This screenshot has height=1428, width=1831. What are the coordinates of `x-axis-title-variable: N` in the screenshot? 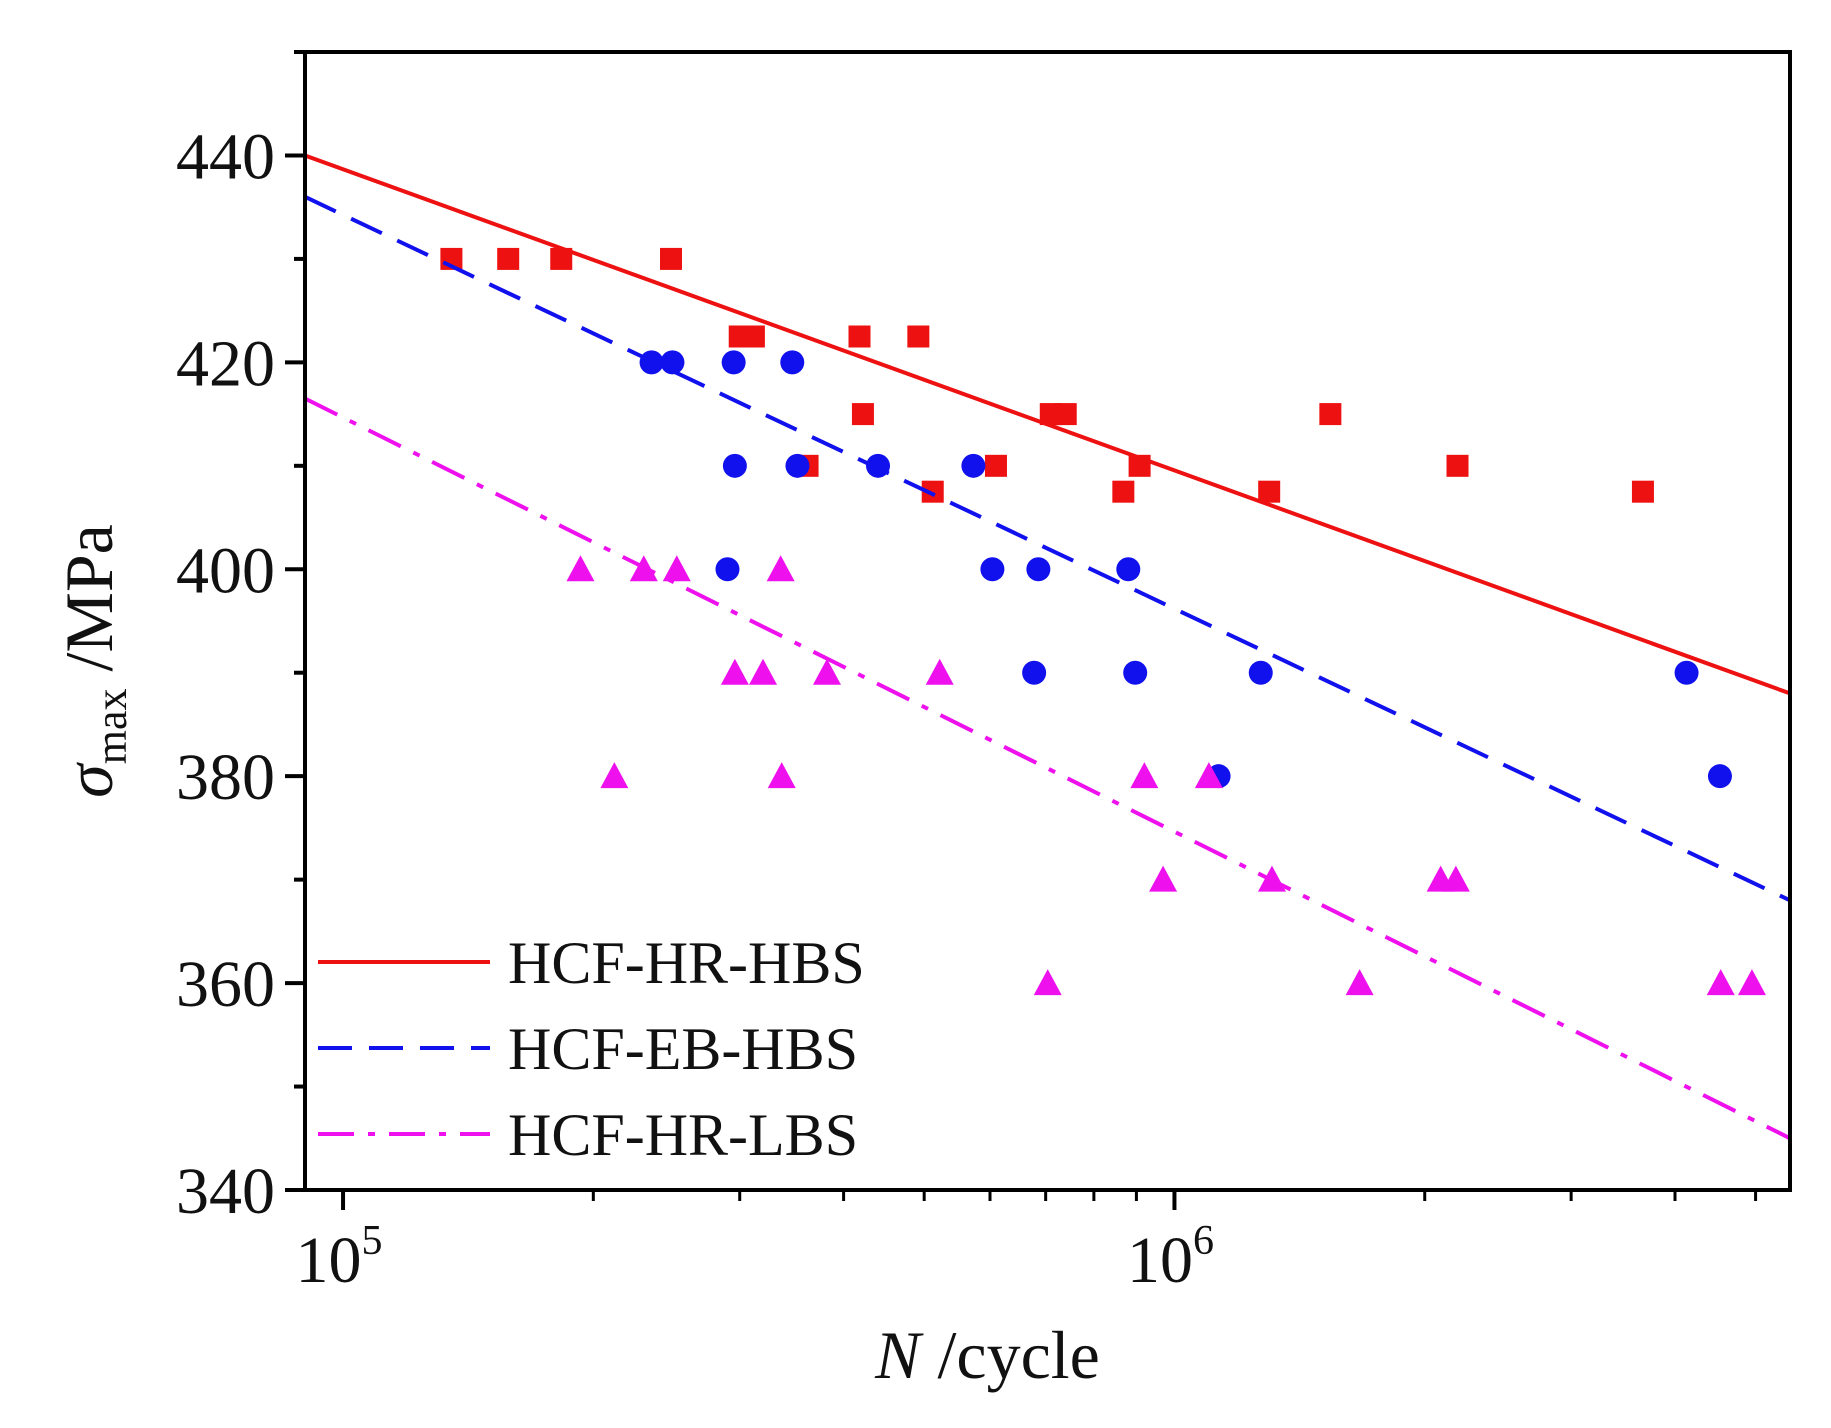 It's located at (899, 1355).